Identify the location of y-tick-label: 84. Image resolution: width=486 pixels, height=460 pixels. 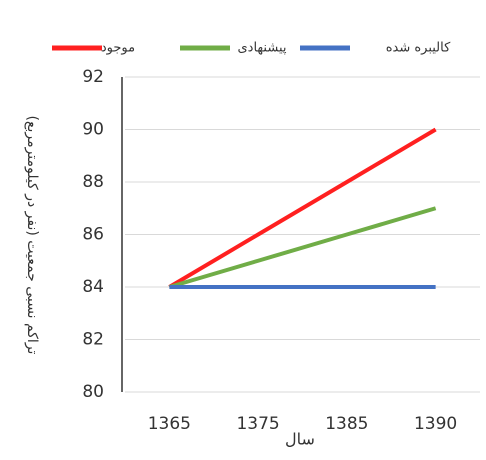
(93, 287).